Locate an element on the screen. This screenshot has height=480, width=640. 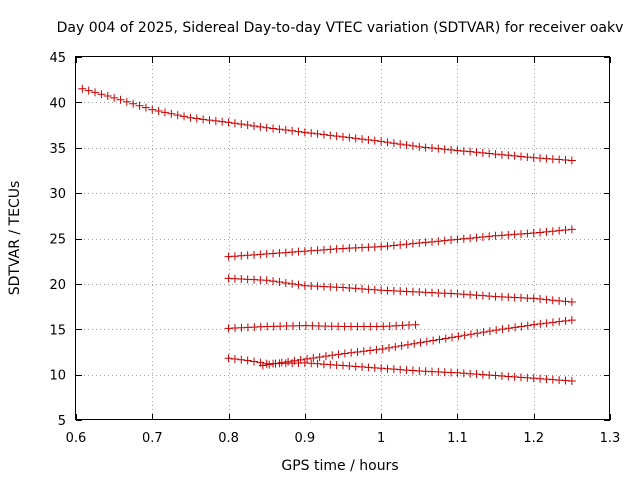
y-tick-label: 10 is located at coordinates (57, 376).